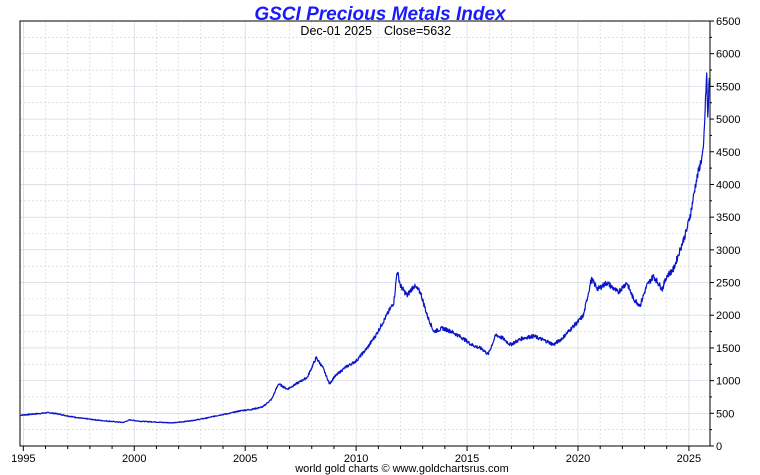 The image size is (760, 475). I want to click on x-tick-label: 2025, so click(689, 459).